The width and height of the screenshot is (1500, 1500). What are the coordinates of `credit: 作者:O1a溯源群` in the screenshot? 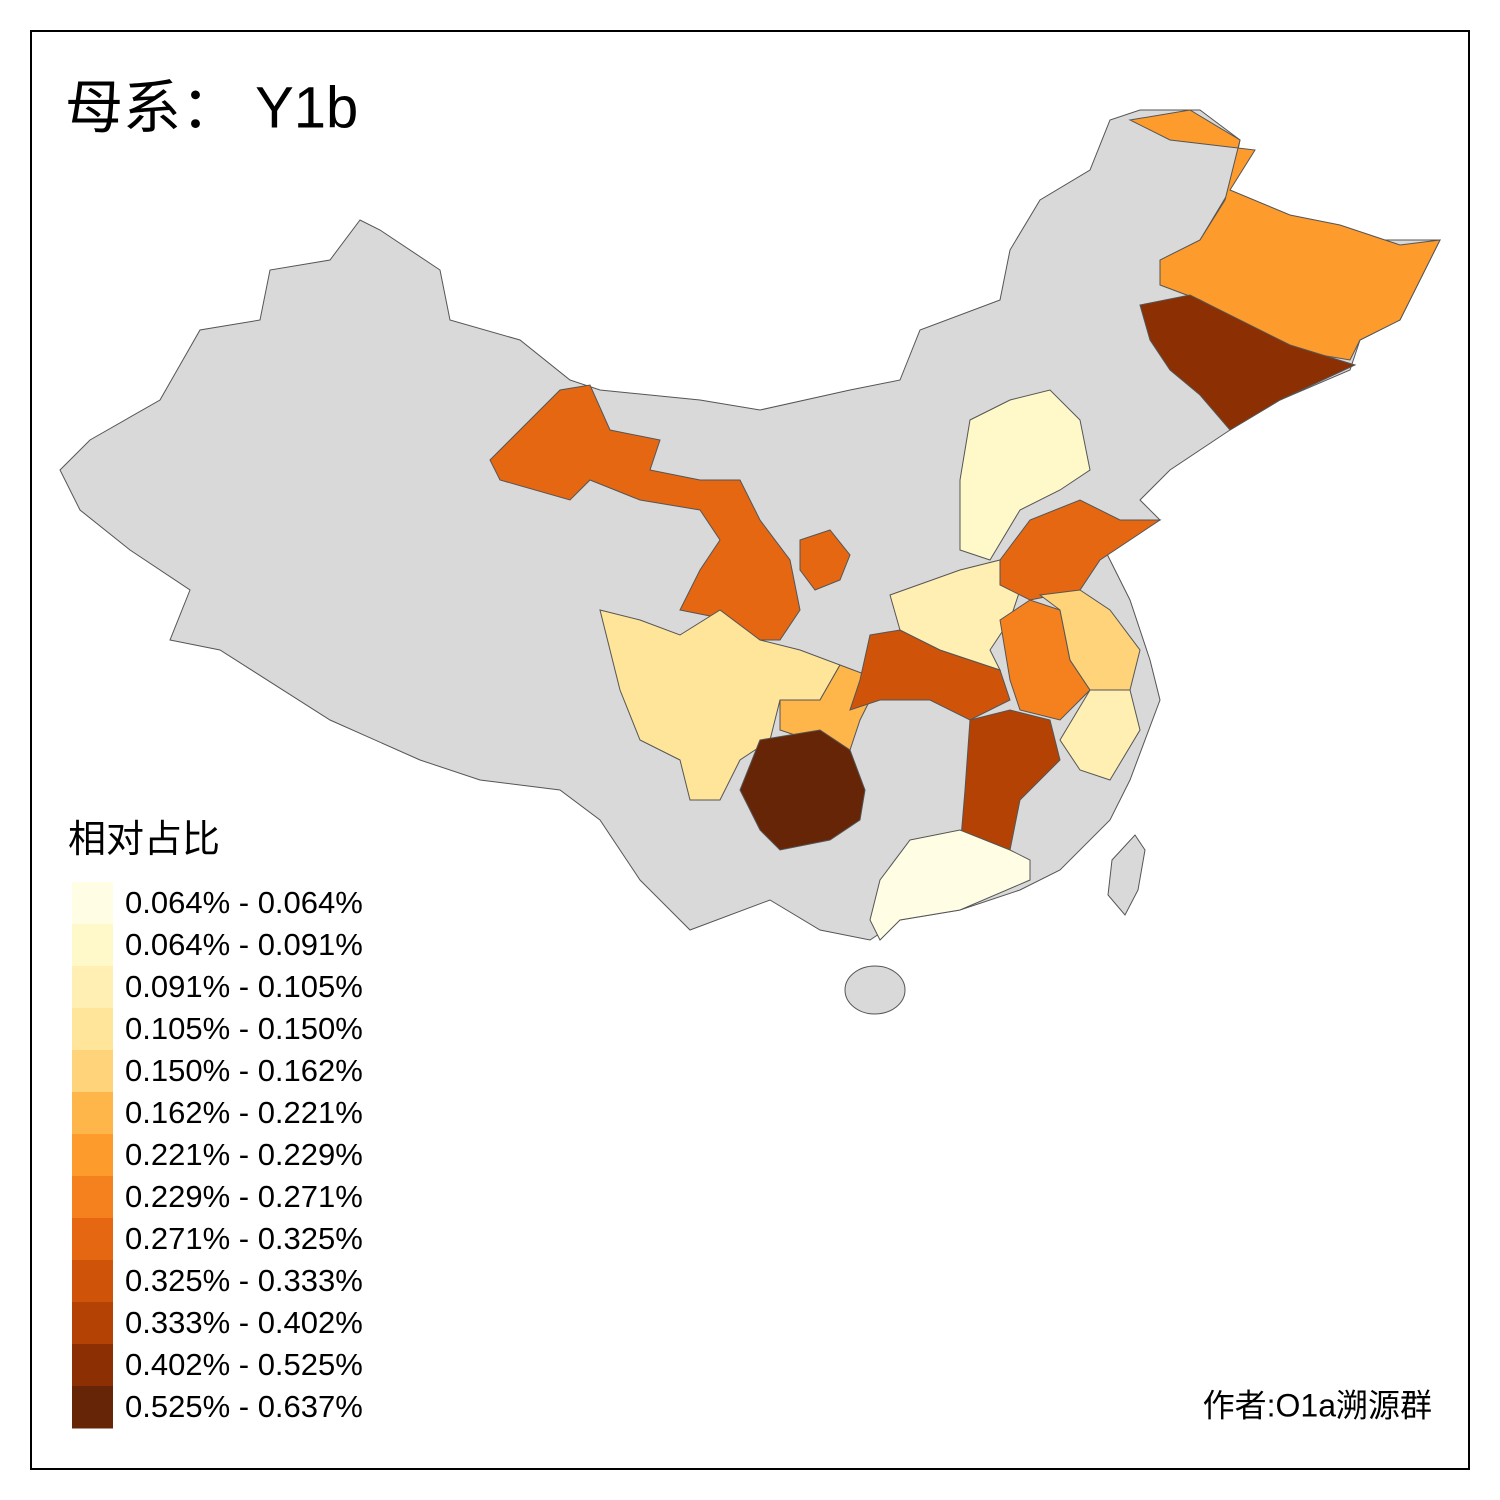 It's located at (1317, 1405).